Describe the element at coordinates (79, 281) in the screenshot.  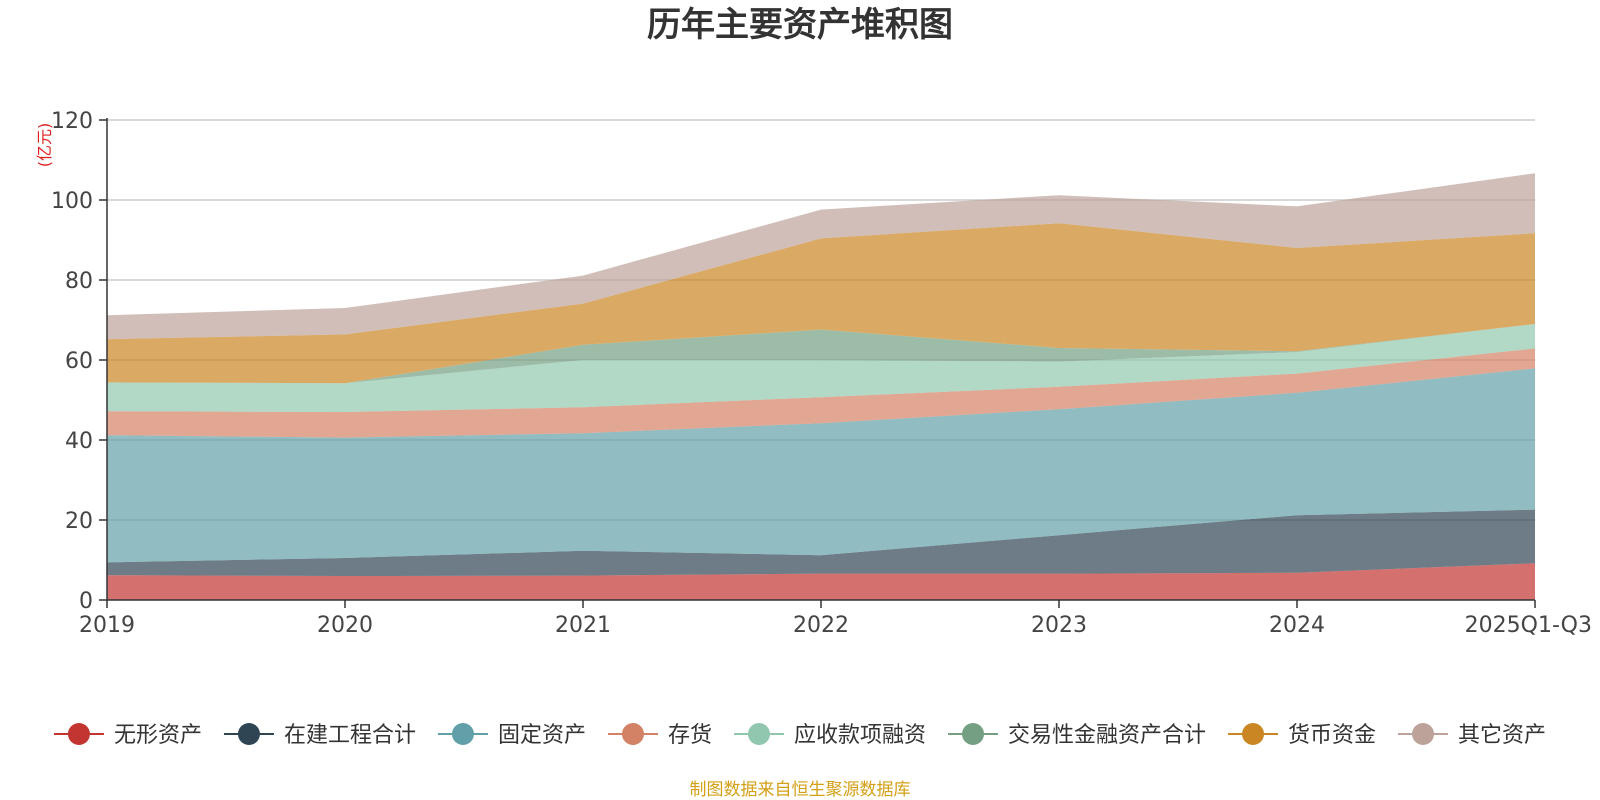
I see `y-tick-label: 80` at that location.